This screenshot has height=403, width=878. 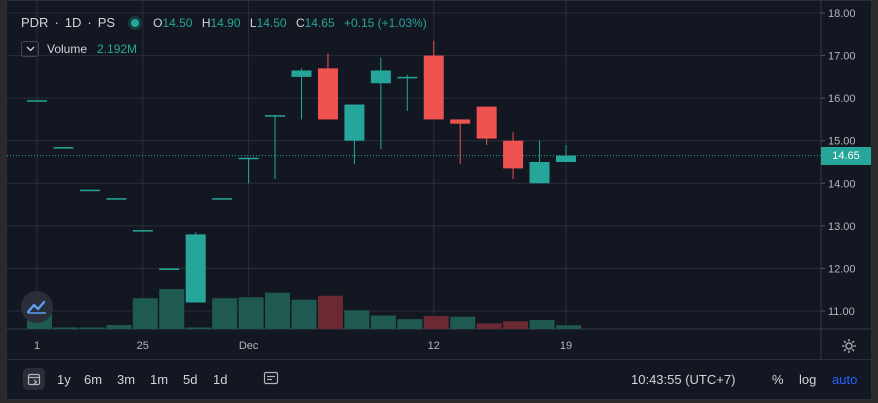 I want to click on volume-value: 2.192M, so click(x=117, y=49).